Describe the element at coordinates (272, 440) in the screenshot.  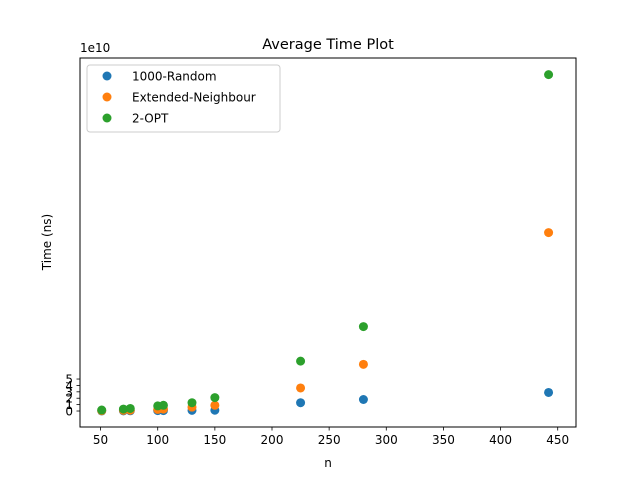
I see `x-tick-label: 200` at that location.